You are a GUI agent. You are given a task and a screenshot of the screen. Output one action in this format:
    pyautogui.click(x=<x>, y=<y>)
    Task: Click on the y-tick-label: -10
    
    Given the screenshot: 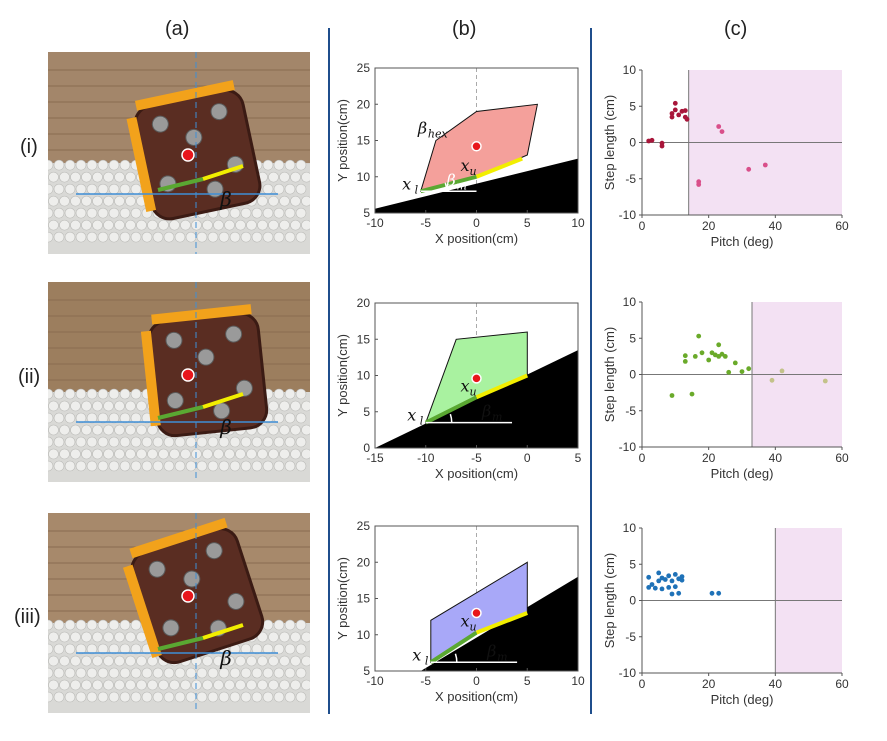 What is the action you would take?
    pyautogui.click(x=628, y=215)
    